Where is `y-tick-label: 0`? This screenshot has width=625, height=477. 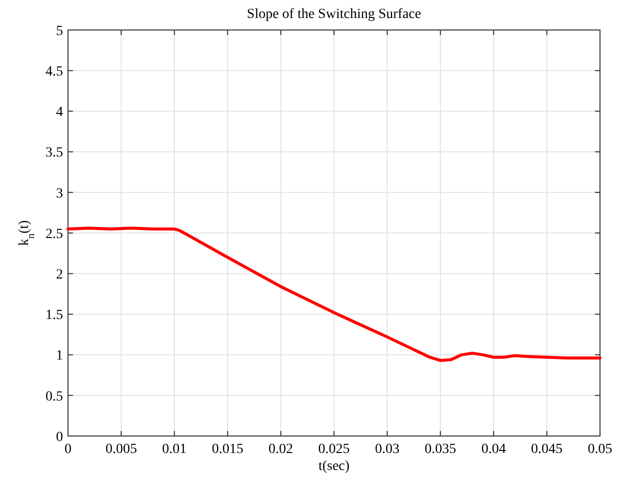
y-tick-label: 0 is located at coordinates (59, 437).